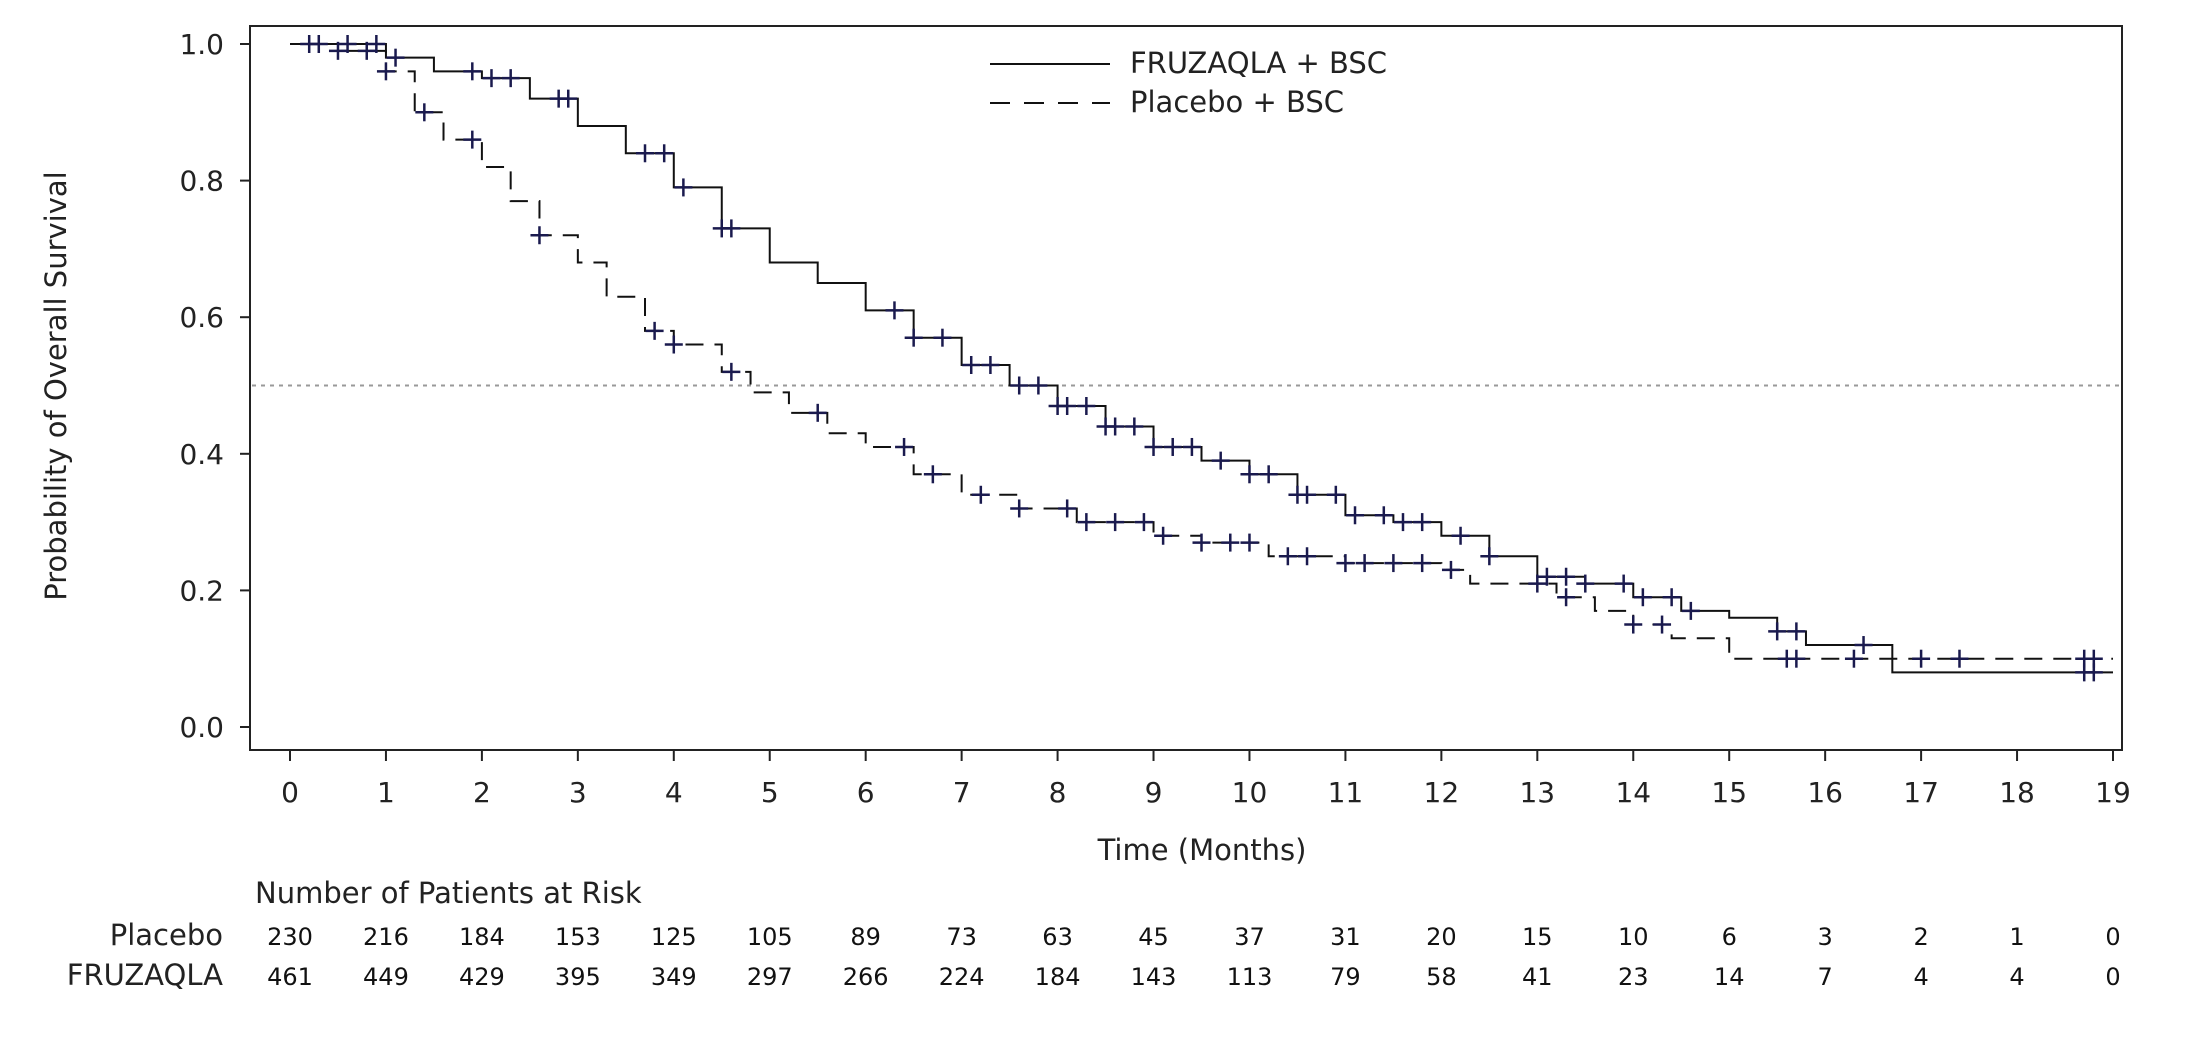  Describe the element at coordinates (1058, 792) in the screenshot. I see `x-tick-label: 8` at that location.